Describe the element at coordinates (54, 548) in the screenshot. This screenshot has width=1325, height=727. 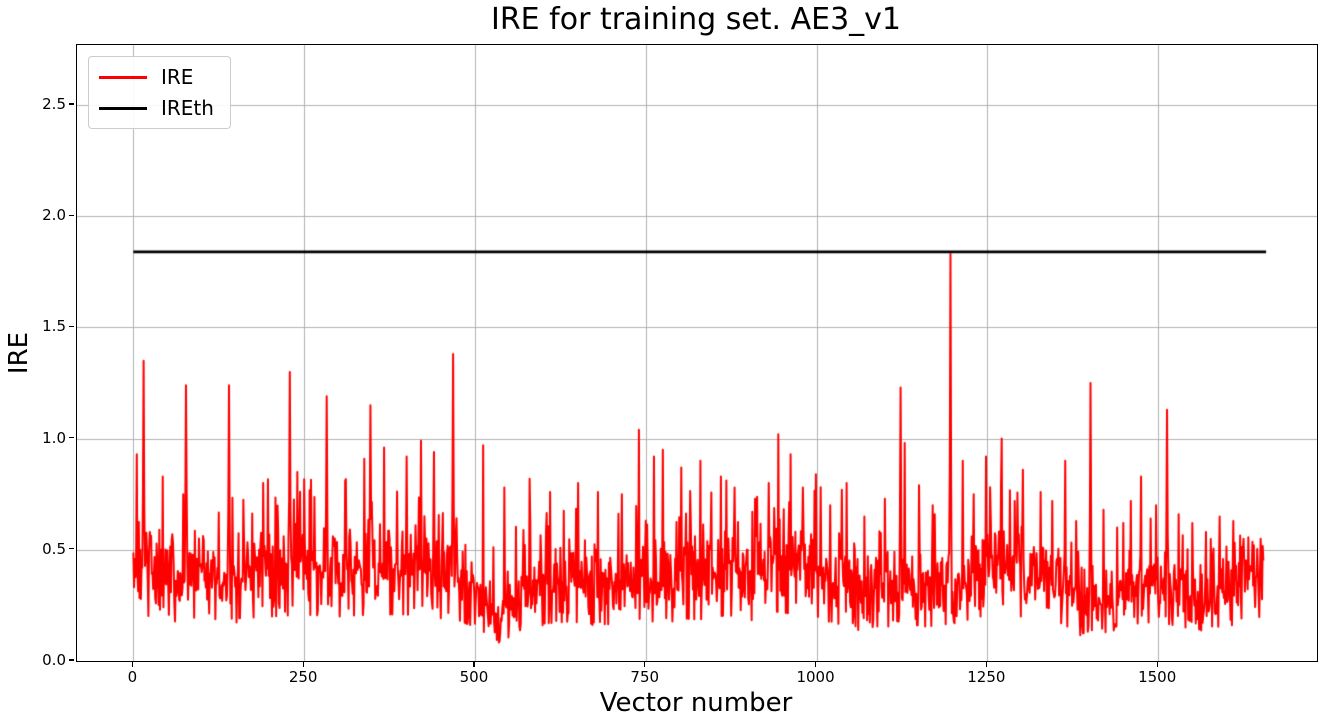
I see `y-tick-label: 0.5` at that location.